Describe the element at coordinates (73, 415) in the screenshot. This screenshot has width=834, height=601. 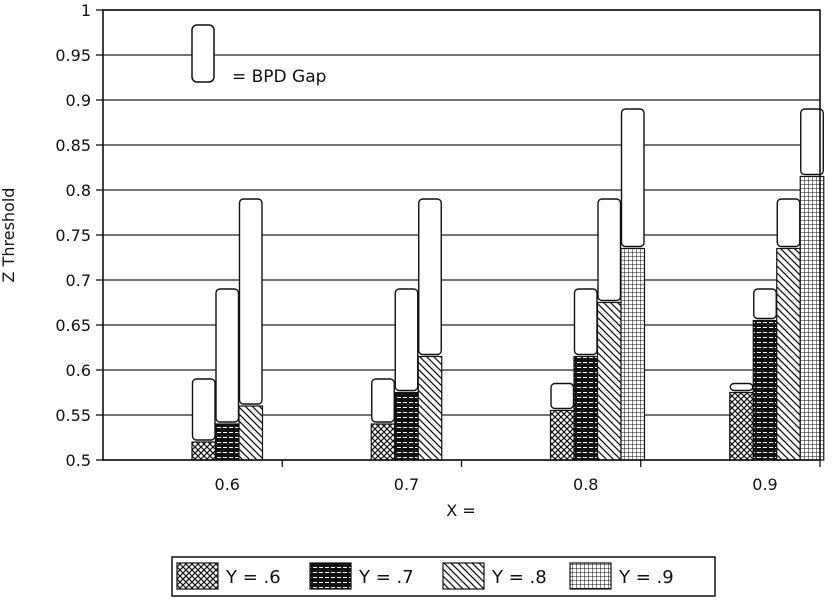
I see `y-tick-label: 0.55` at that location.